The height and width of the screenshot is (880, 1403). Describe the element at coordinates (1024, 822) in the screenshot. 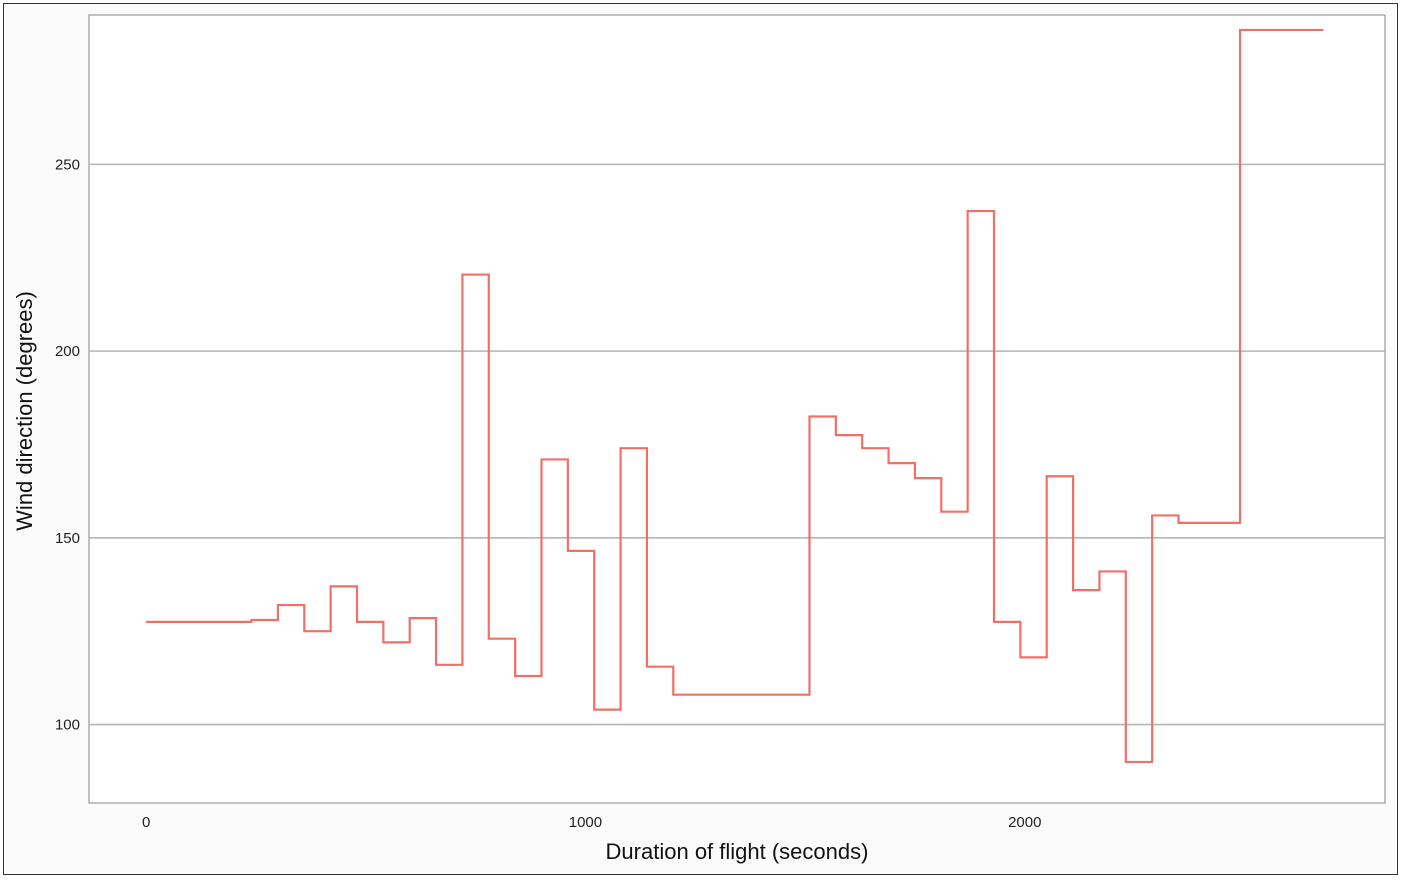

I see `x-tick-label-2000: 2000` at that location.